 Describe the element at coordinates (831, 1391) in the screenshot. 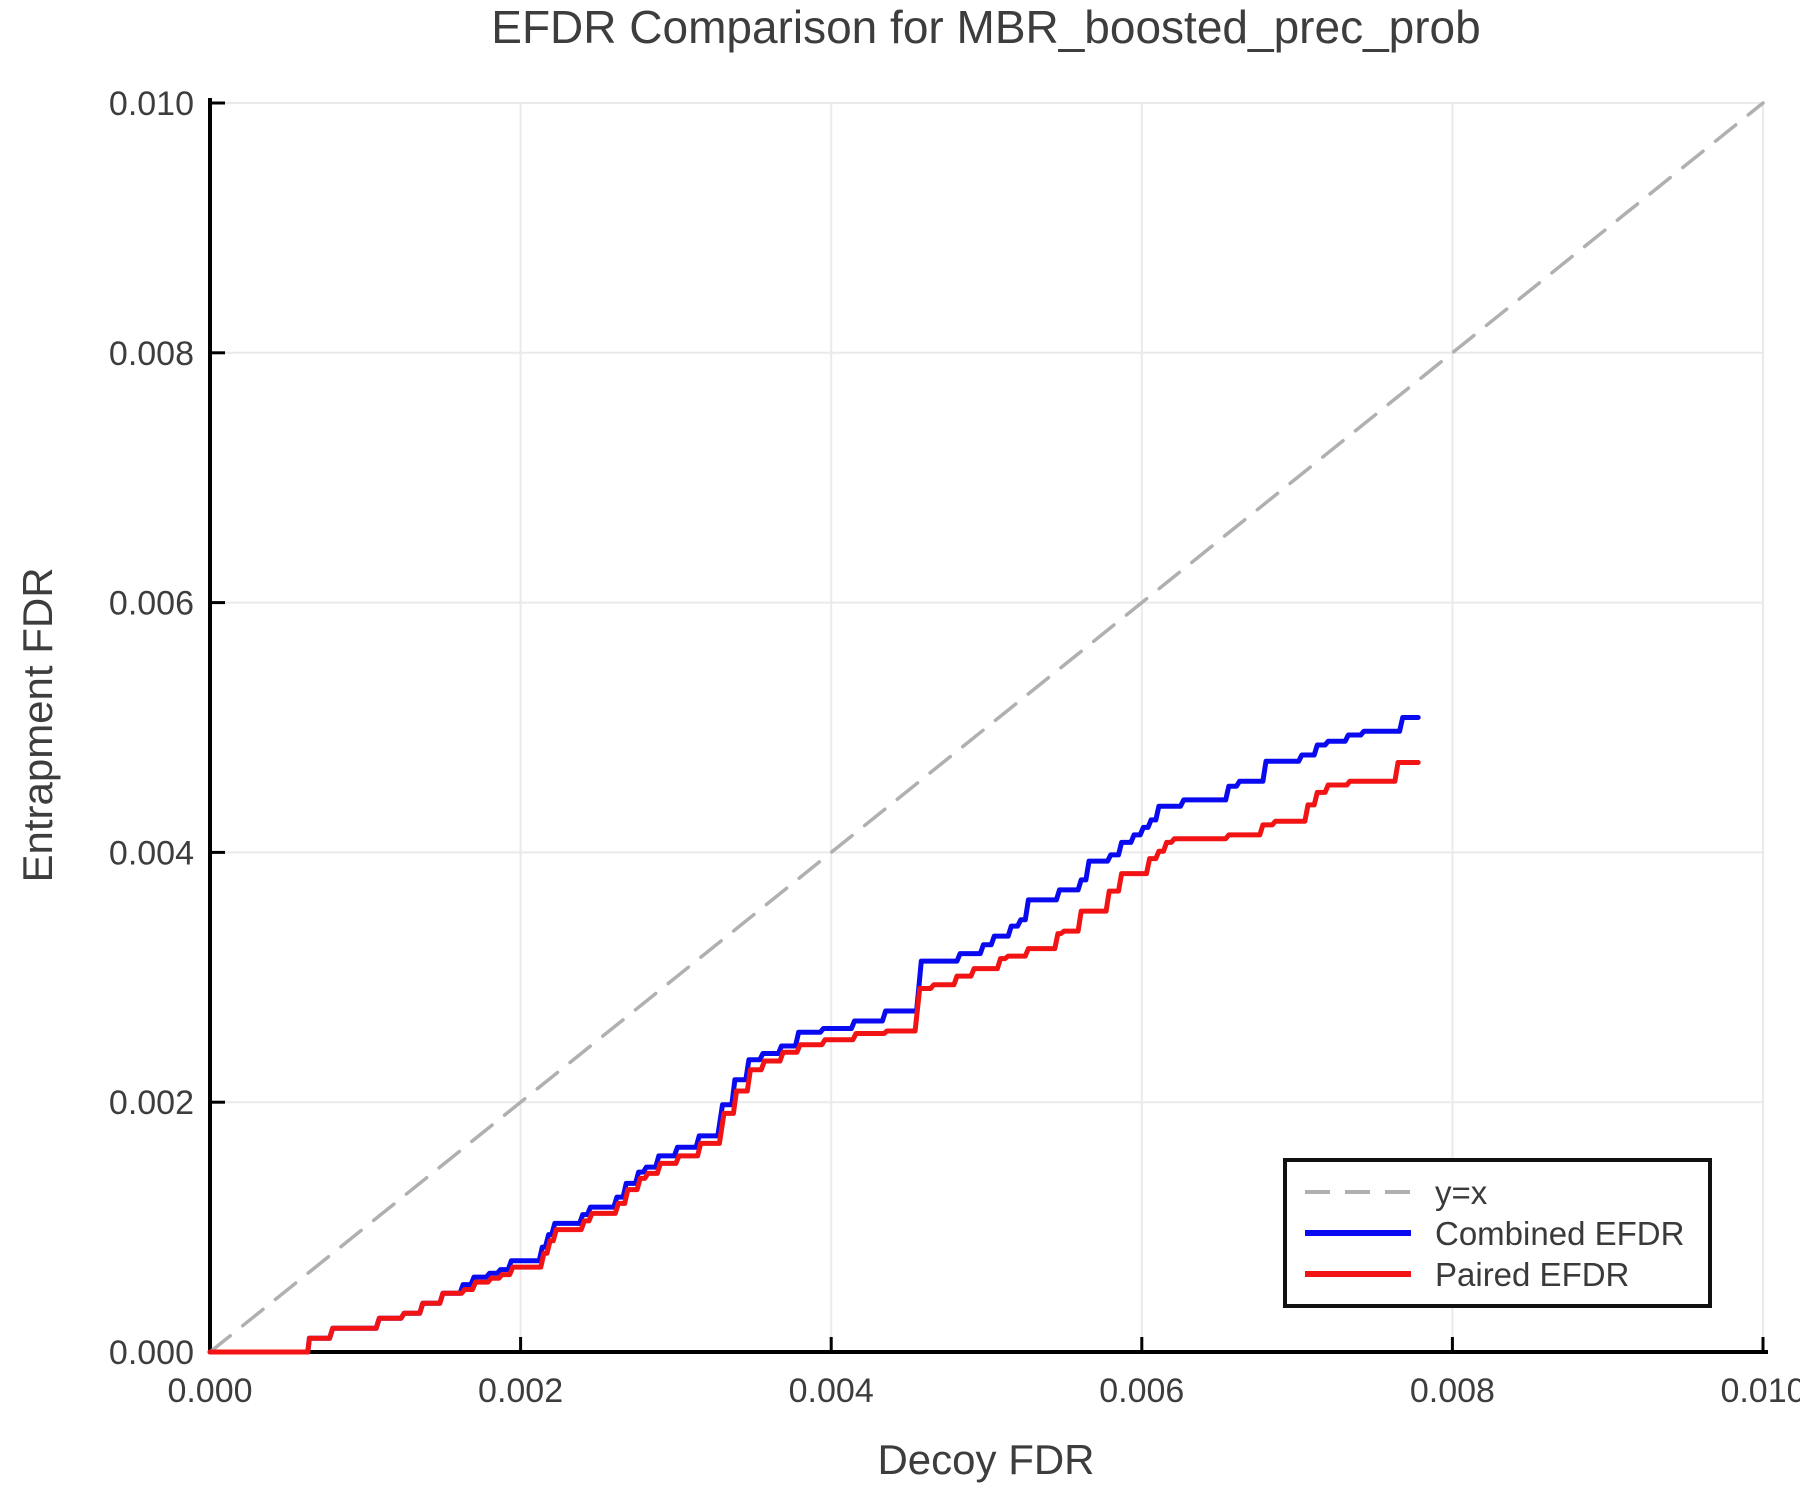

I see `x-tick-label: 0.004` at that location.